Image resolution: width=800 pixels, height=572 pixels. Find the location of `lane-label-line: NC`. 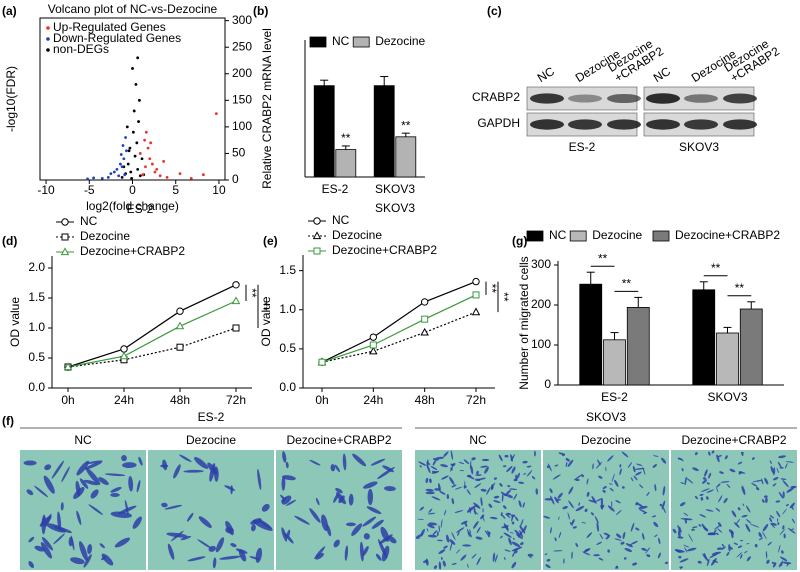

lane-label-line: NC is located at coordinates (546, 74).